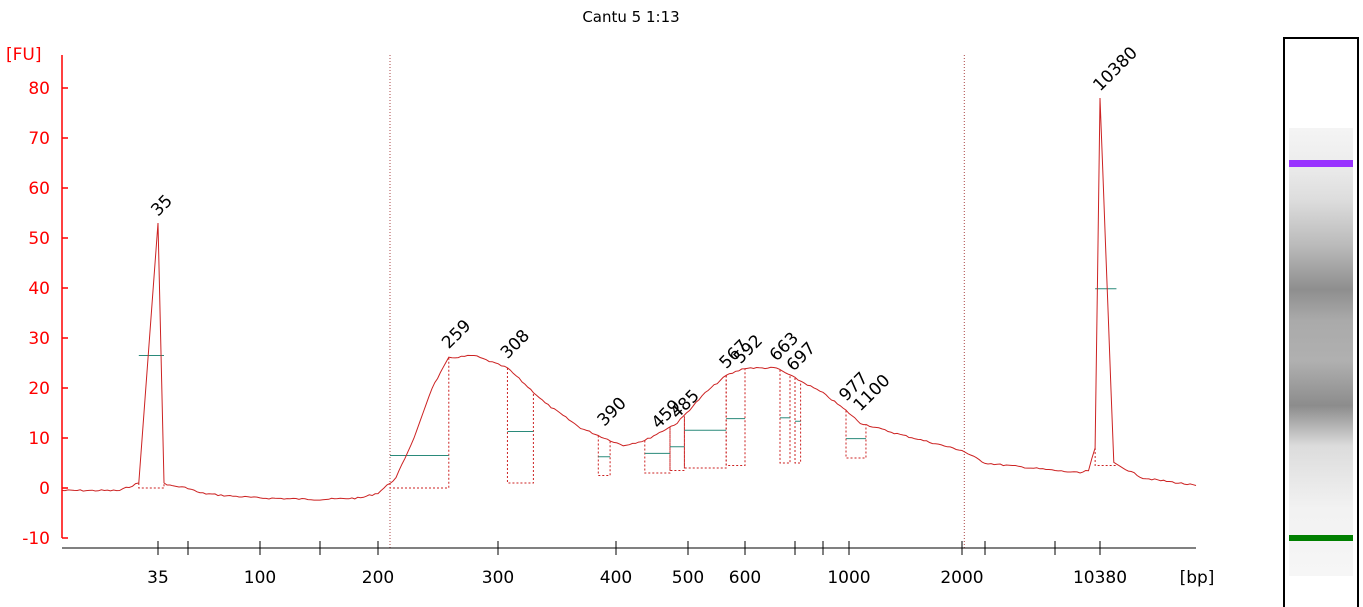 This screenshot has height=607, width=1363. What do you see at coordinates (44, 489) in the screenshot?
I see `y-tick-label: 0` at bounding box center [44, 489].